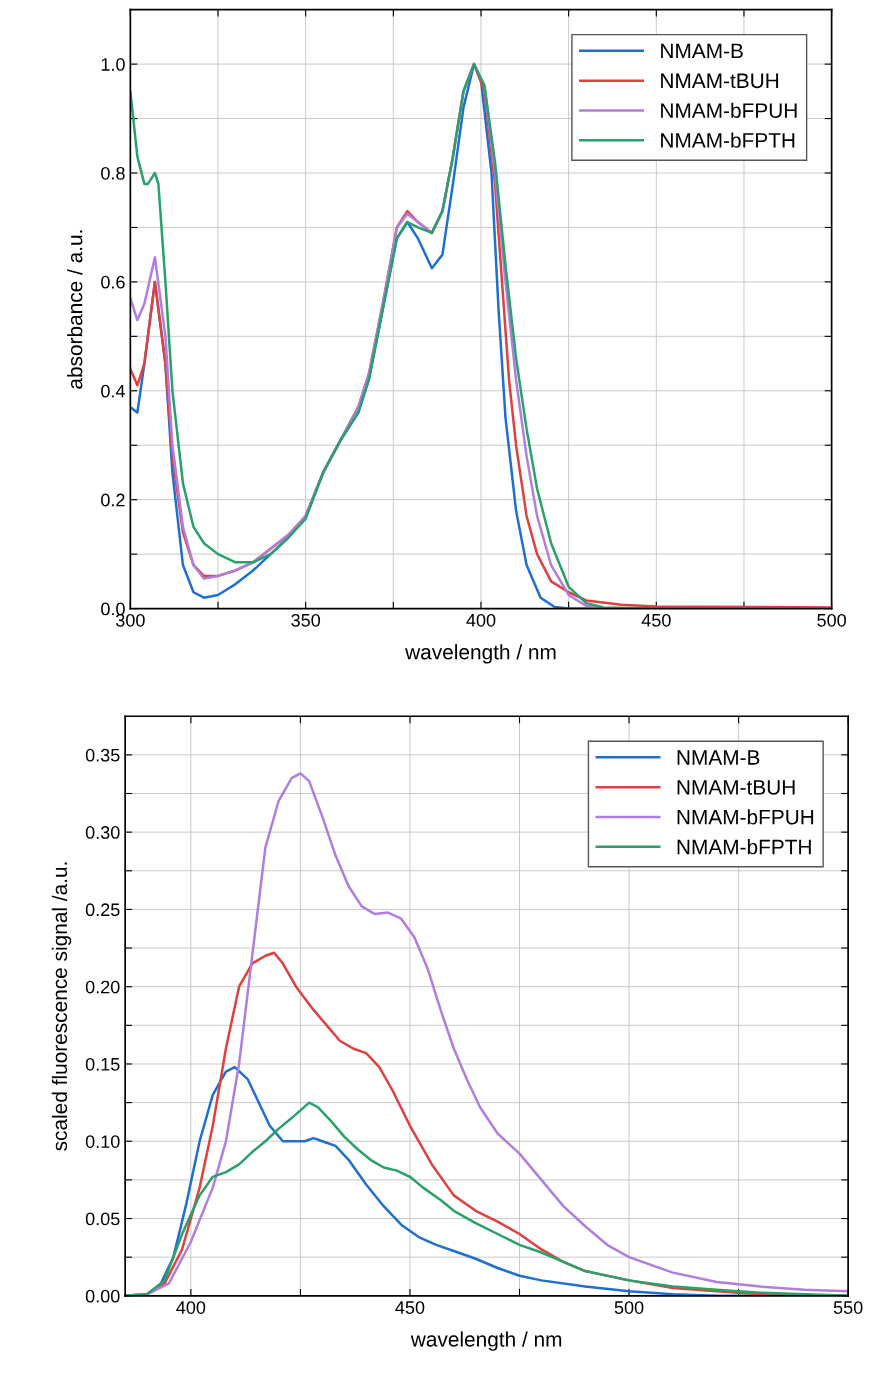 This screenshot has height=1380, width=869. I want to click on y-tick-label: 0.15, so click(102, 1064).